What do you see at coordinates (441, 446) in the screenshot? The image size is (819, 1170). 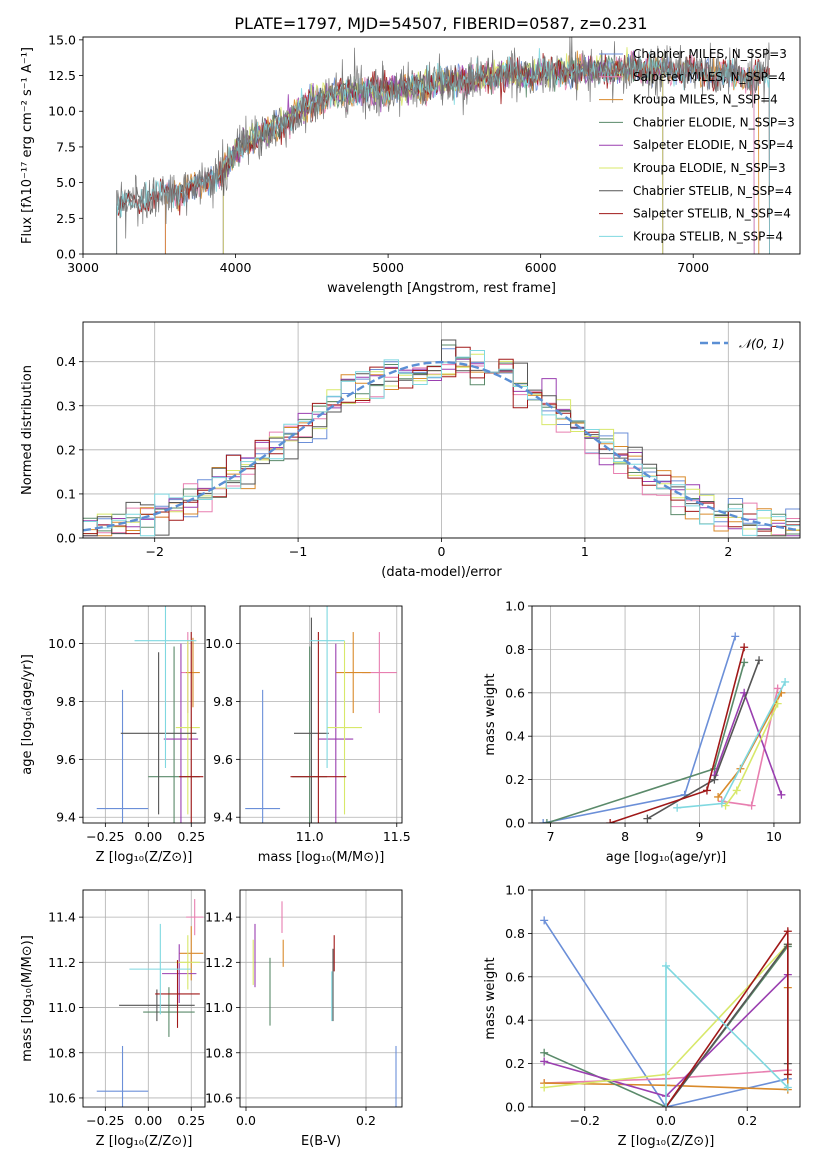 I see `normal-curve` at bounding box center [441, 446].